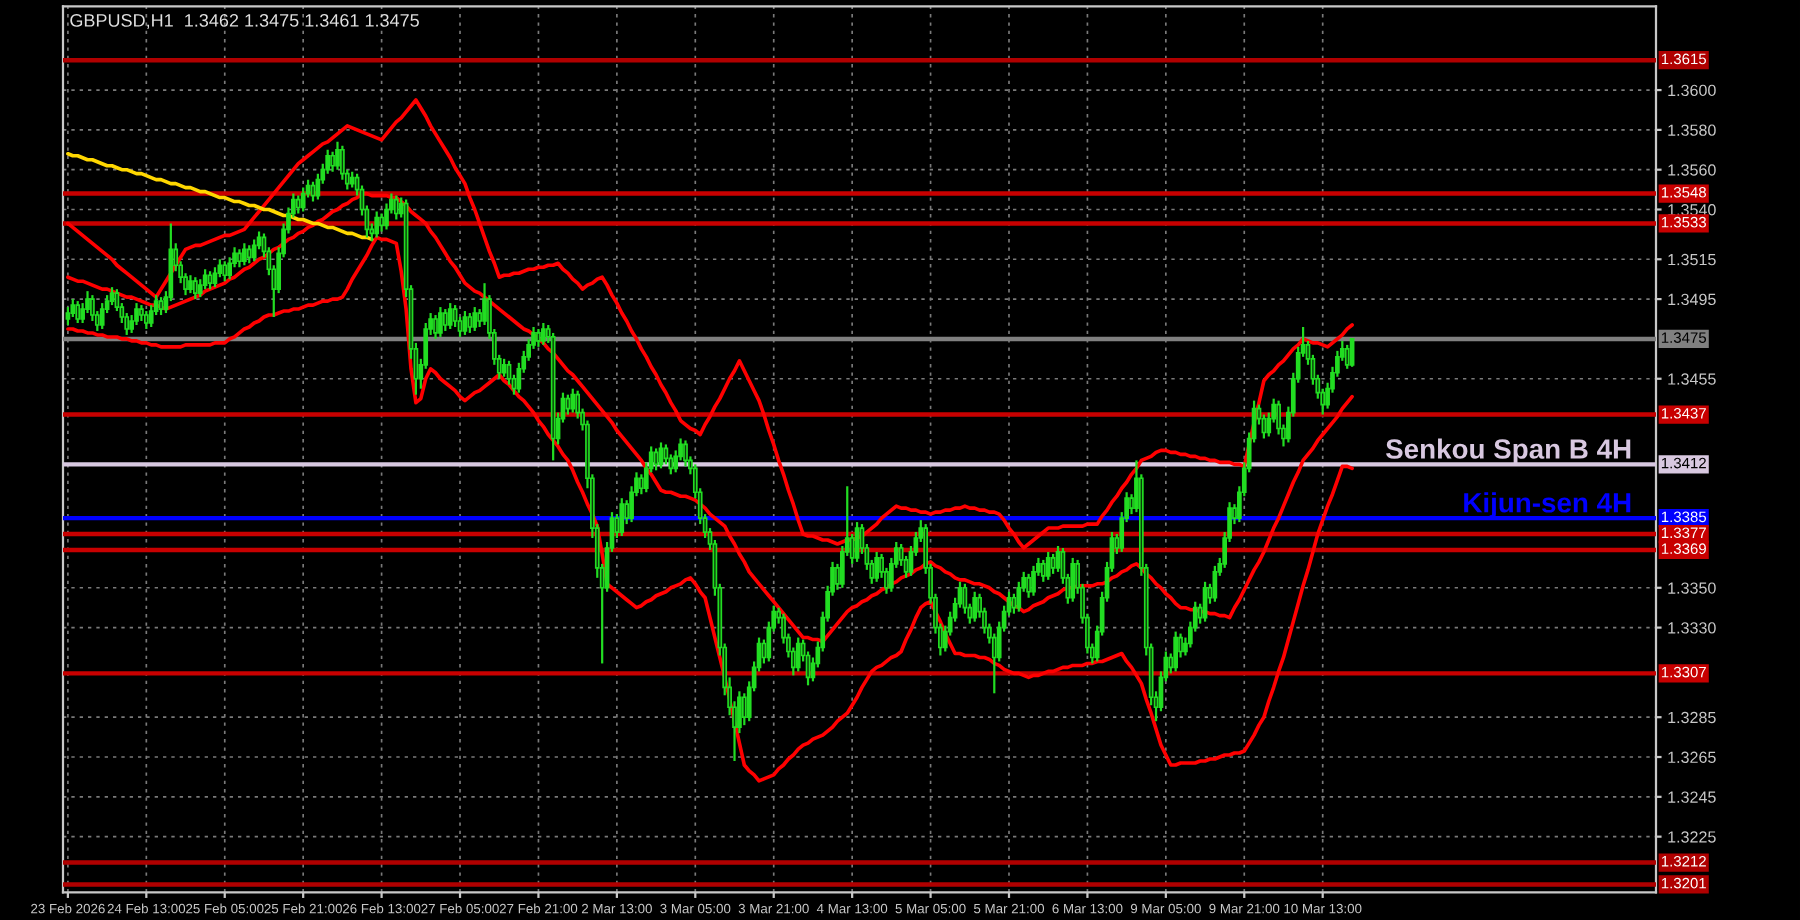  What do you see at coordinates (1692, 717) in the screenshot?
I see `y-tick-label: 1.3285` at bounding box center [1692, 717].